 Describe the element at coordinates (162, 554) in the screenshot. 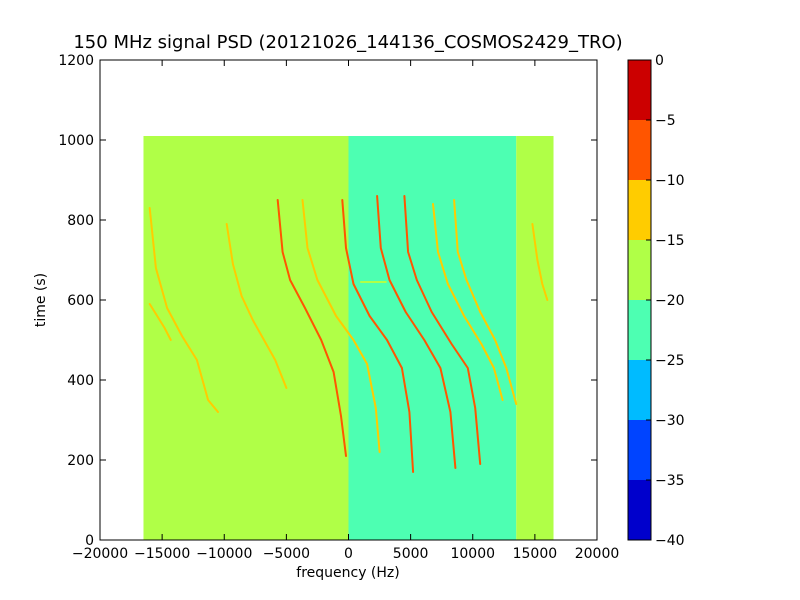

I see `x-tick-label: −15000` at that location.